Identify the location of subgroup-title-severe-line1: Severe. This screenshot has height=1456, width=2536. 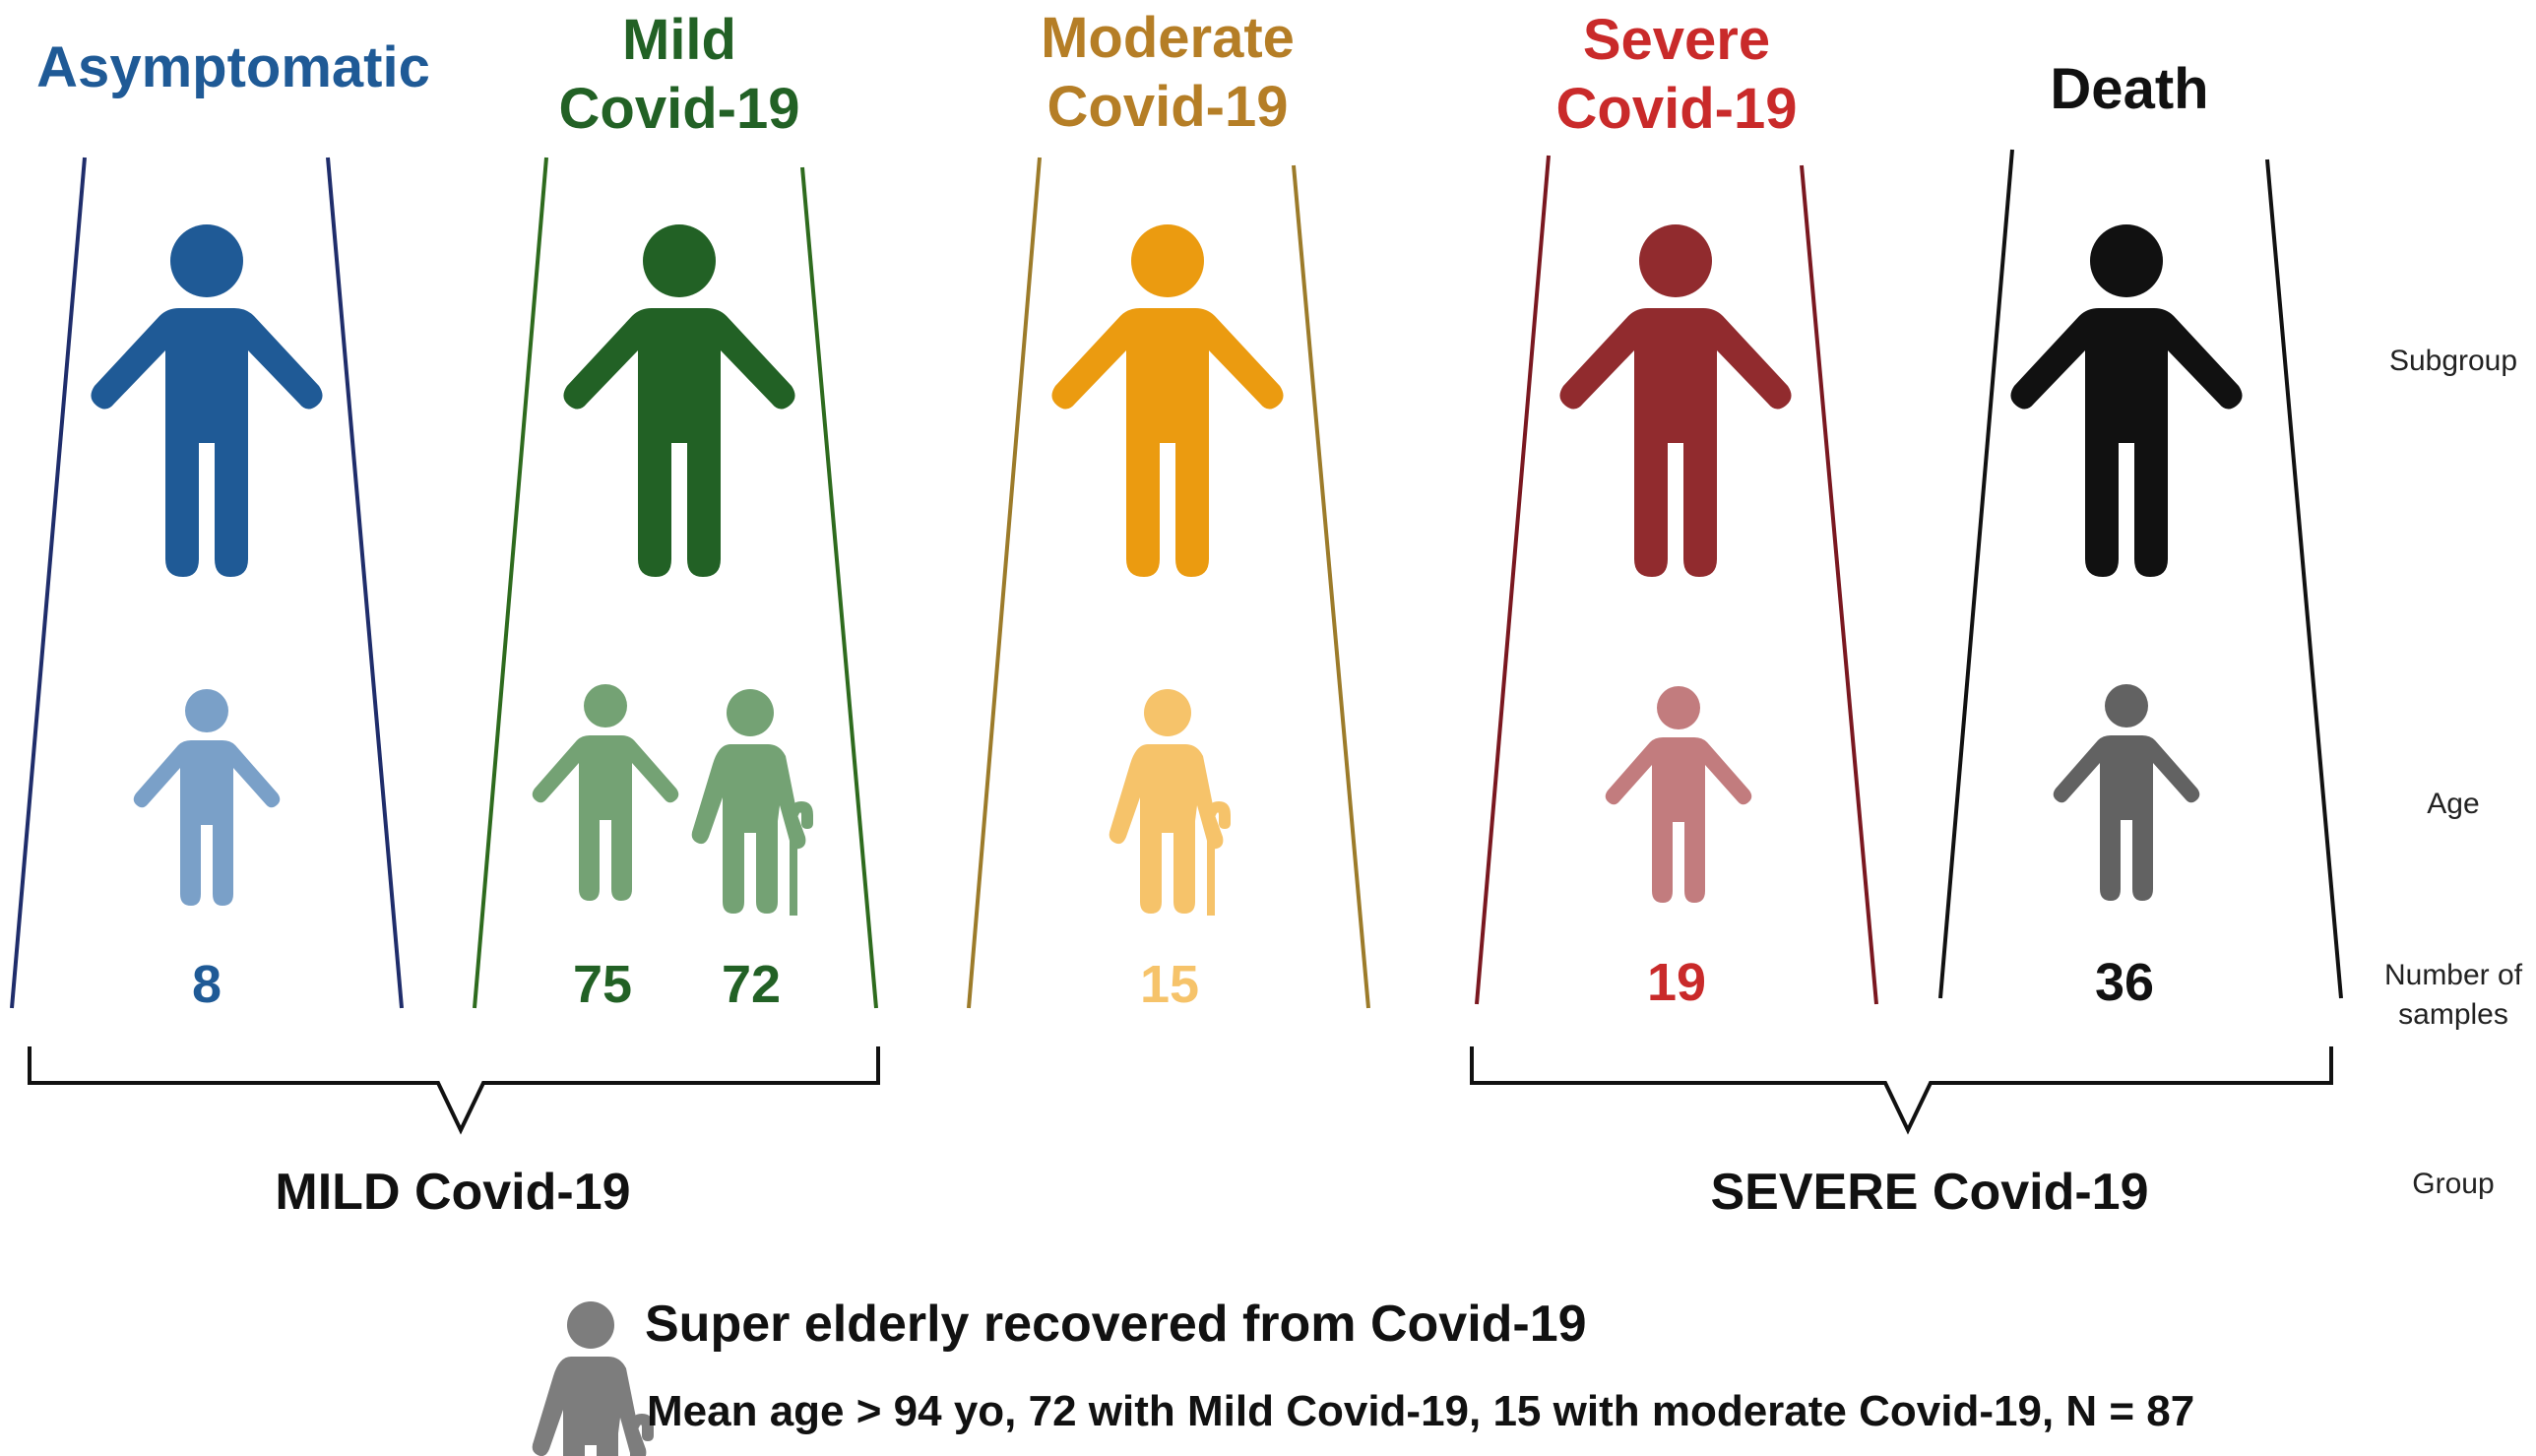
(1676, 40).